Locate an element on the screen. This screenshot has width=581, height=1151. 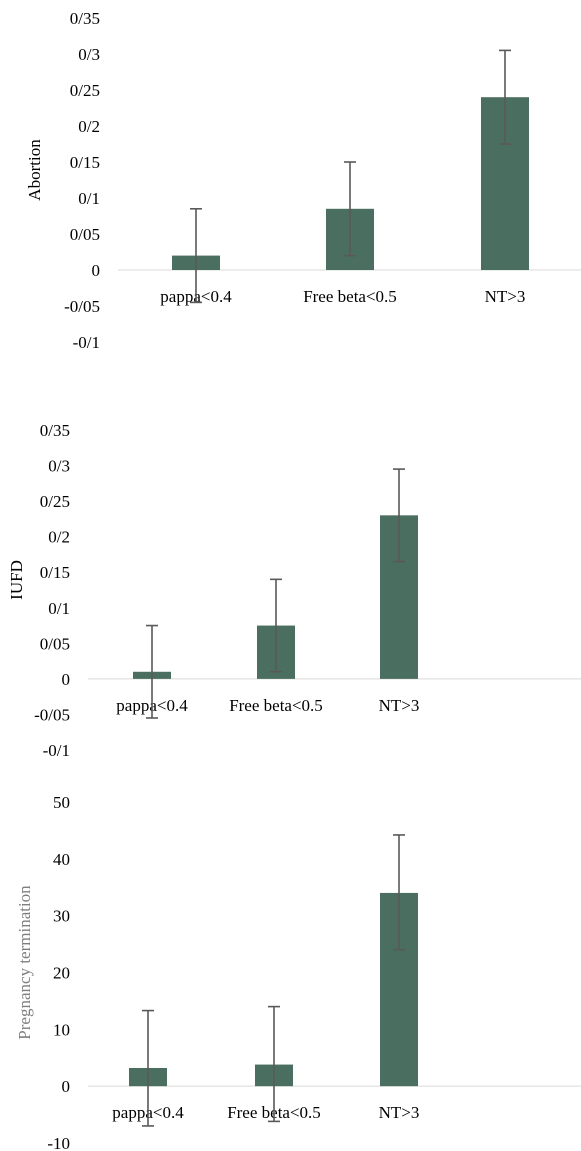
y-tick-label: 50 is located at coordinates (61, 802).